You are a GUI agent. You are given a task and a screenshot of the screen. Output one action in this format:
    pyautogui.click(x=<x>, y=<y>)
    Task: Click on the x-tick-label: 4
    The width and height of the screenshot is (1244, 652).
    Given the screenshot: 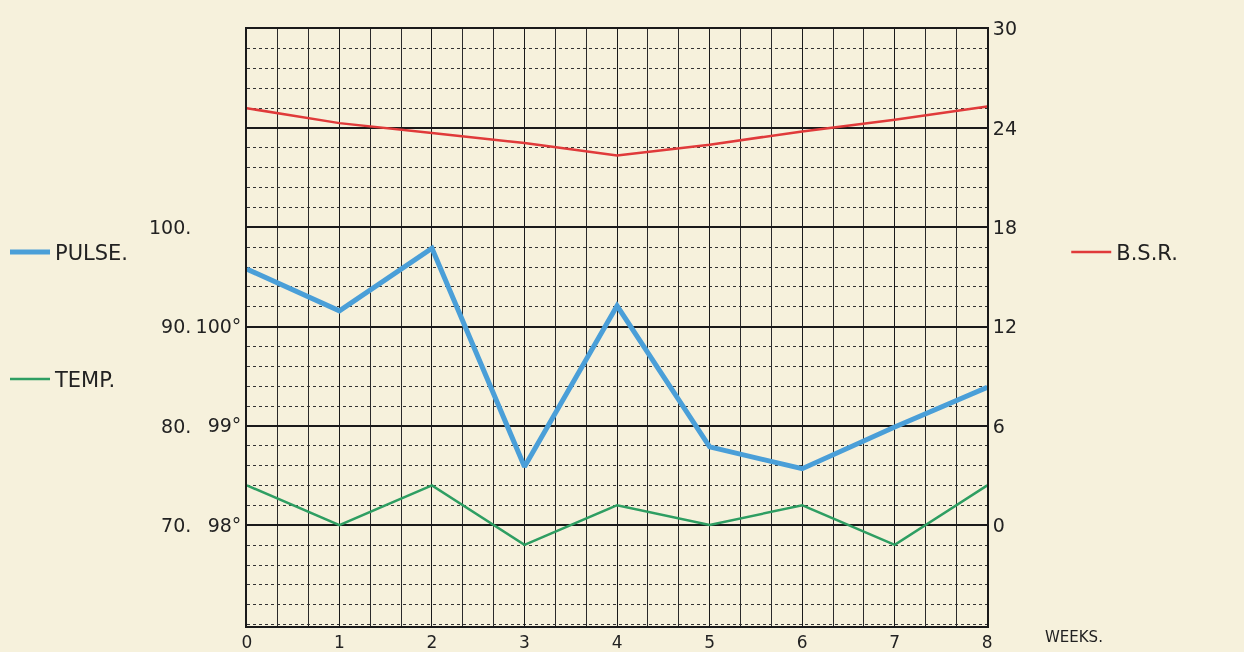 What is the action you would take?
    pyautogui.click(x=617, y=642)
    